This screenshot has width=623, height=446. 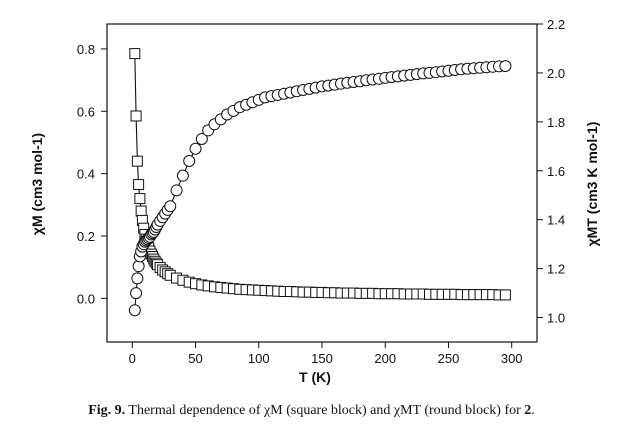 What do you see at coordinates (86, 49) in the screenshot?
I see `left-y-tick-label: 0.8` at bounding box center [86, 49].